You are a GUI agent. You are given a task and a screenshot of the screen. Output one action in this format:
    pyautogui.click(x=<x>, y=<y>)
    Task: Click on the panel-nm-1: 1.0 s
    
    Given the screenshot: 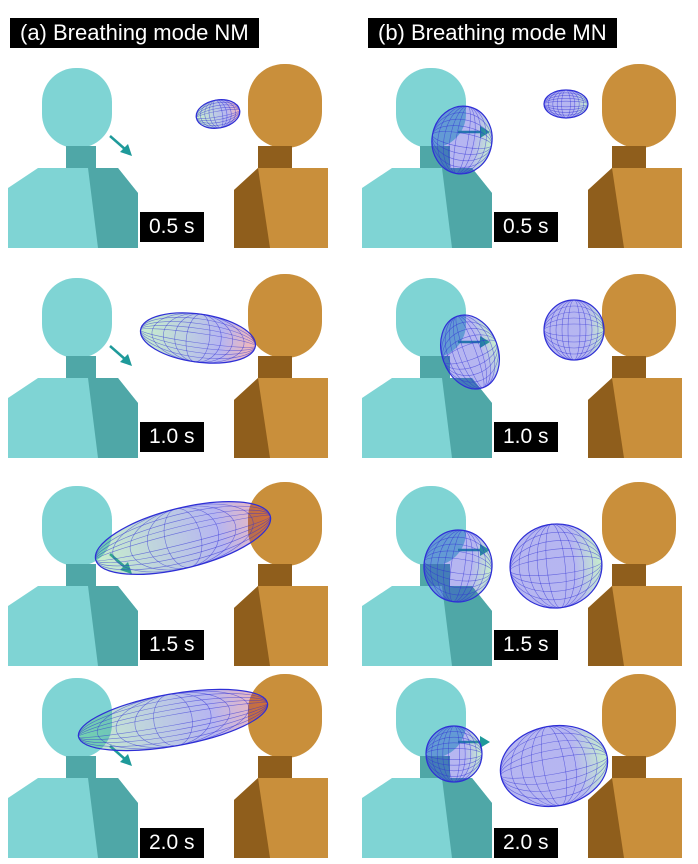 What is the action you would take?
    pyautogui.click(x=168, y=363)
    